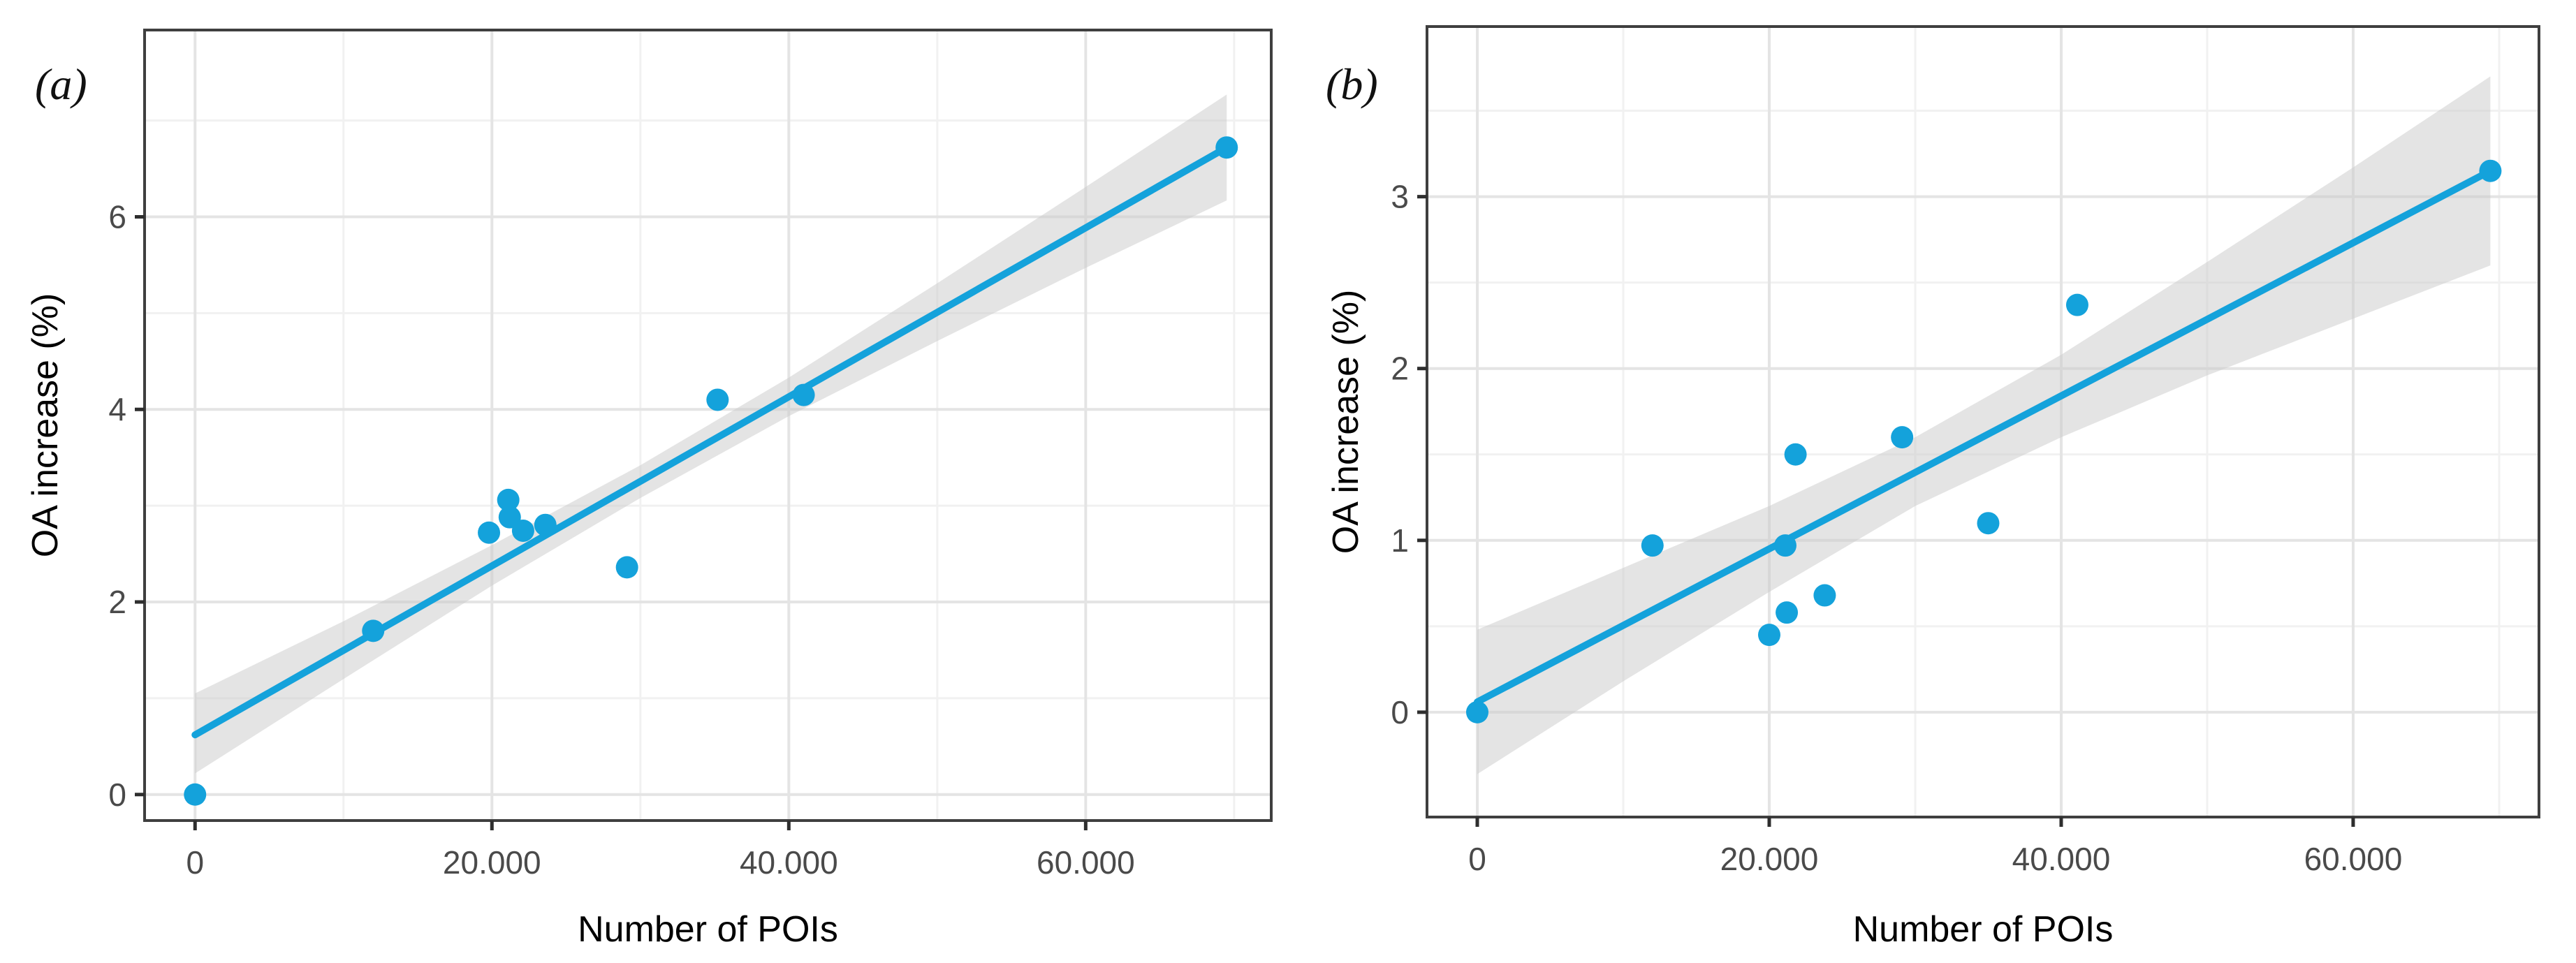 The height and width of the screenshot is (963, 2576). I want to click on y-tick-label: 6, so click(117, 216).